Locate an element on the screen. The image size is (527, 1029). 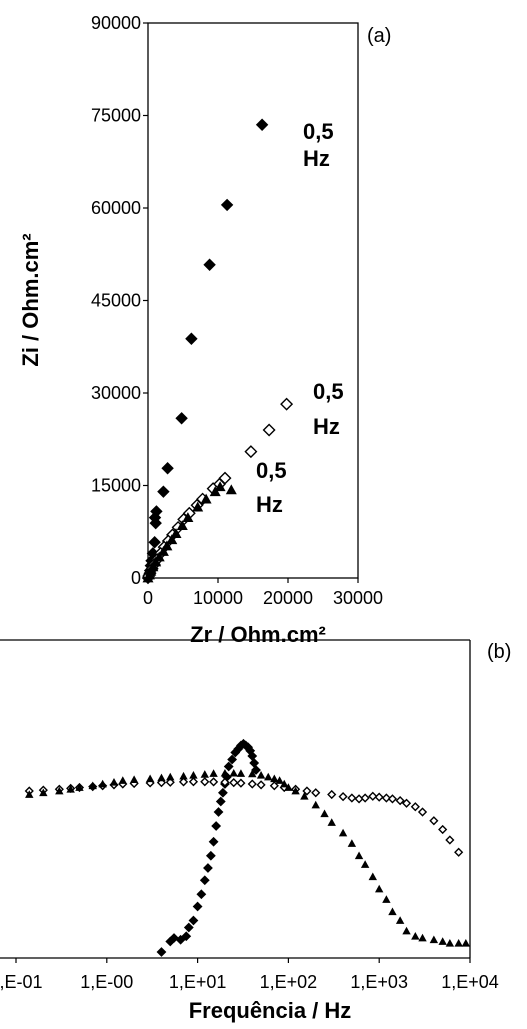
y-tick-label: 15000 is located at coordinates (116, 486).